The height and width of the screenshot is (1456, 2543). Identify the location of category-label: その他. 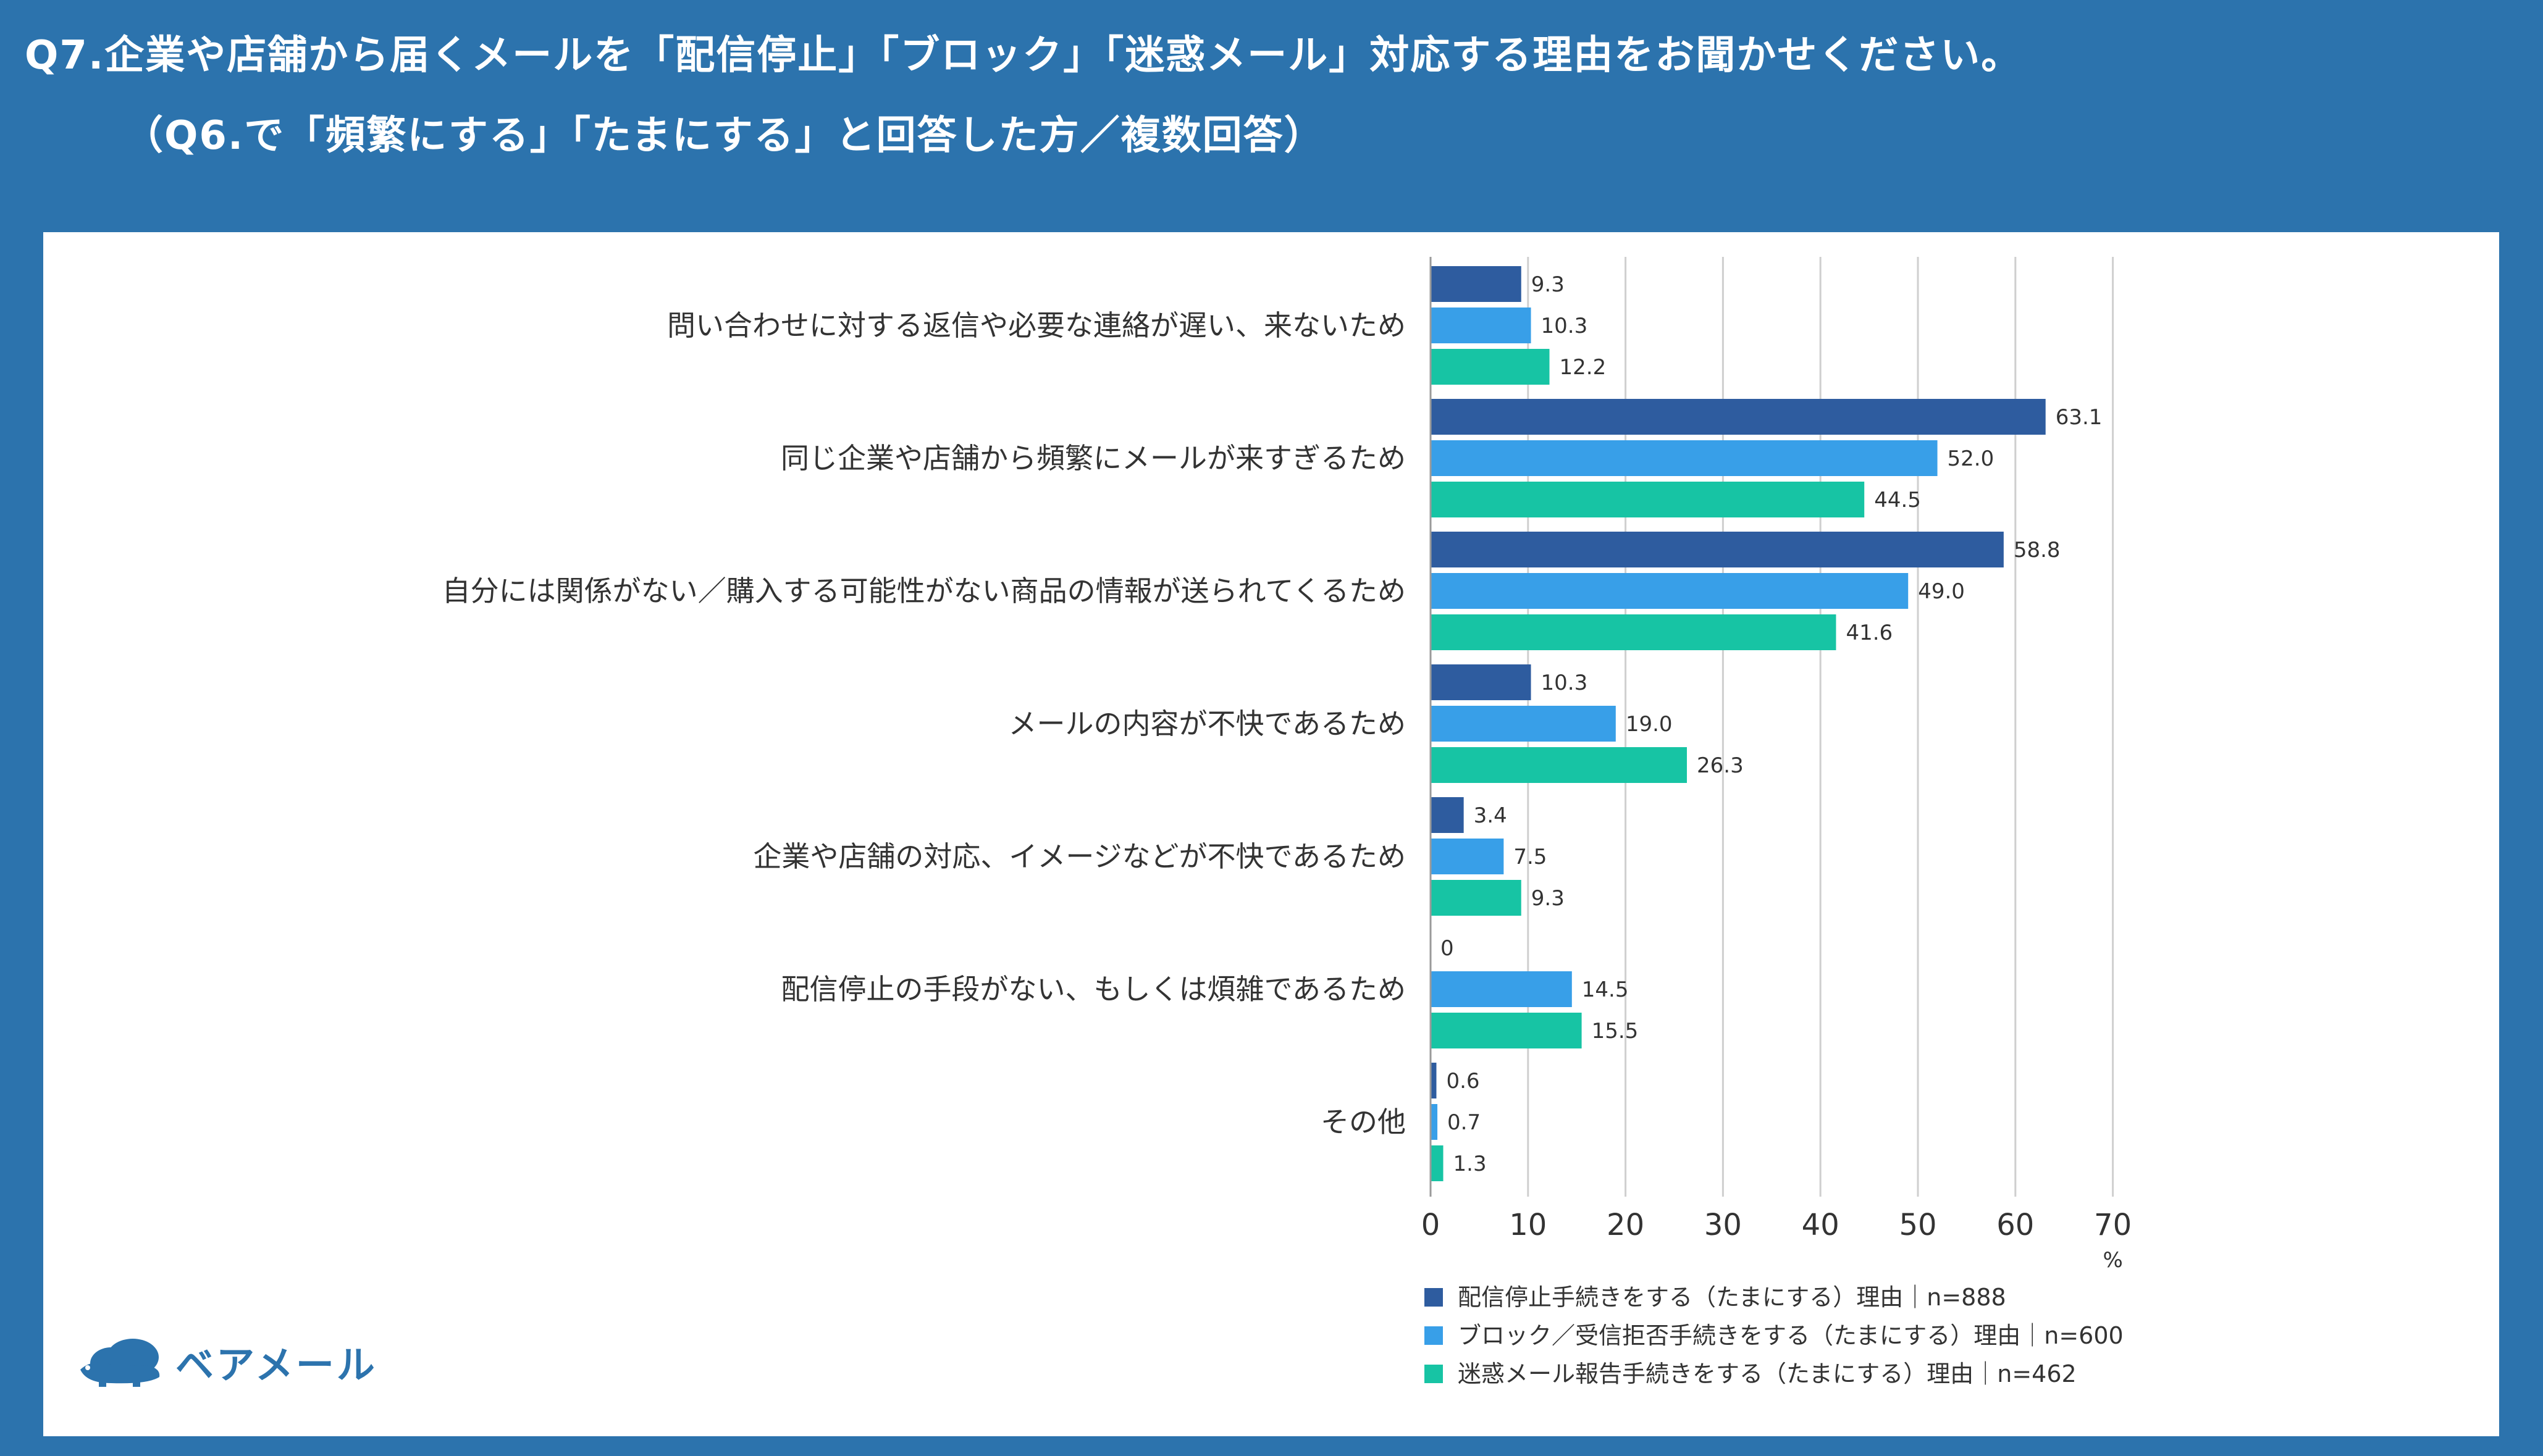
(1364, 1122).